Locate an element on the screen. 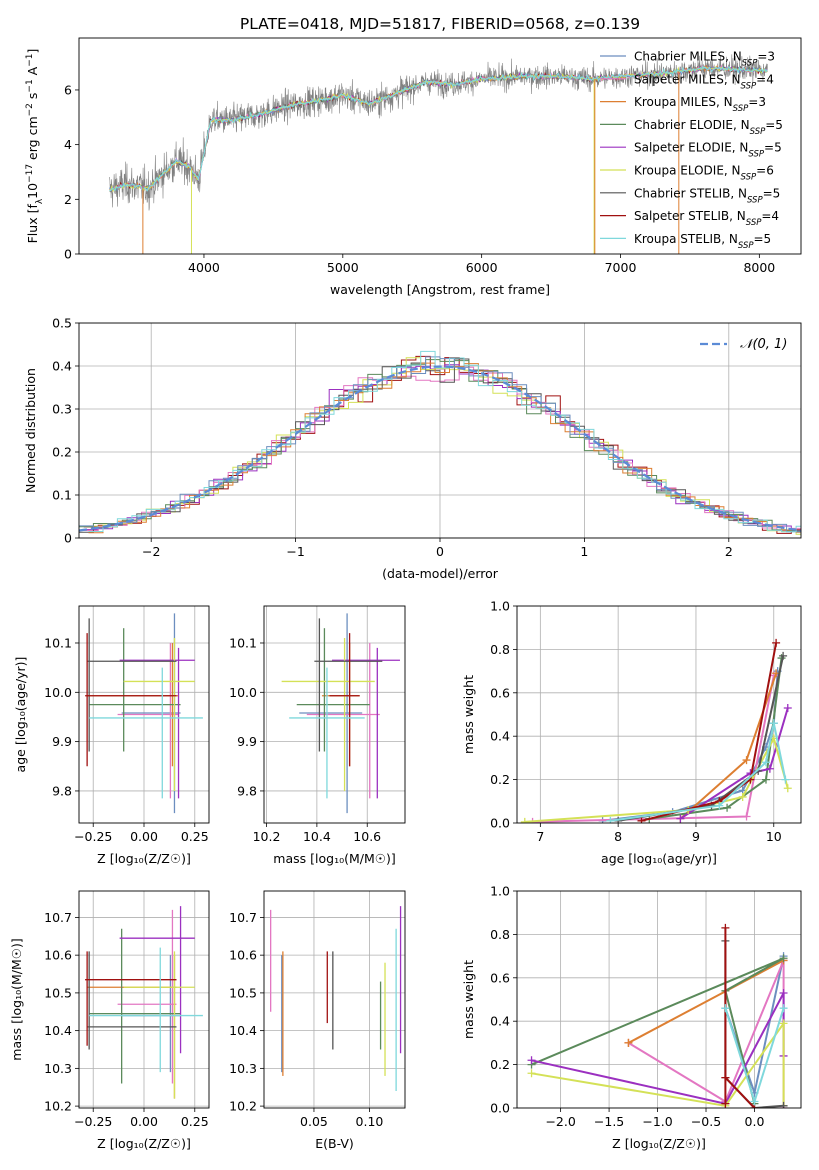  x-tick-label: −0.25 is located at coordinates (93, 1121).